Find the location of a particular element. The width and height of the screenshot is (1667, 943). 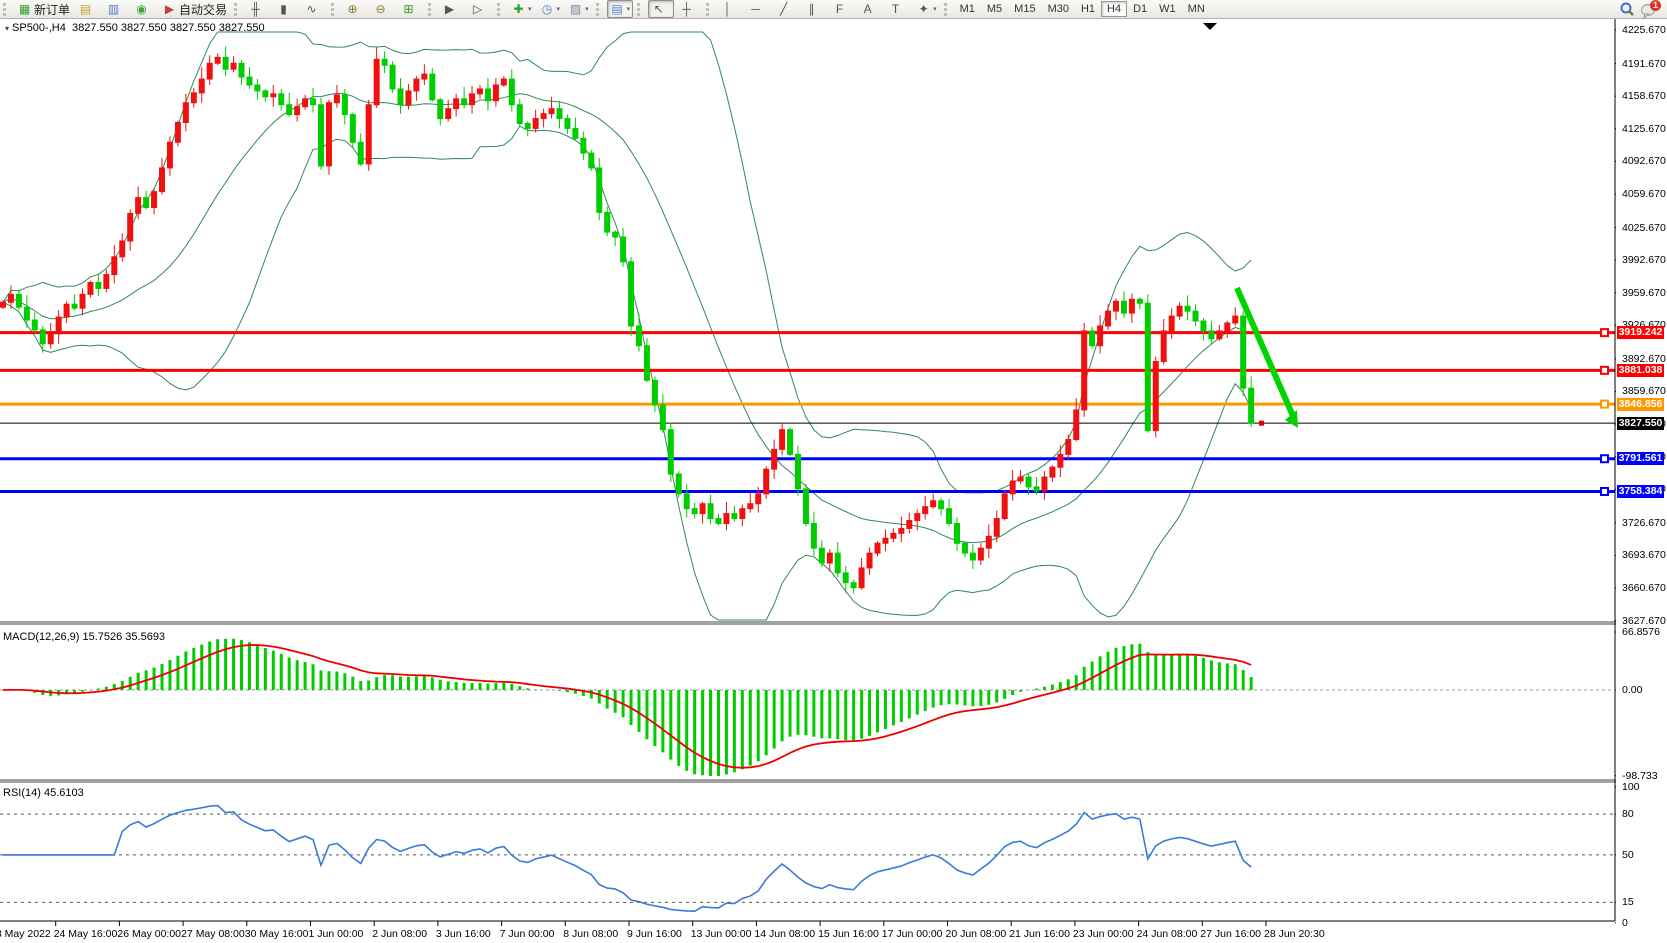

chat-button: 1 is located at coordinates (1651, 9).